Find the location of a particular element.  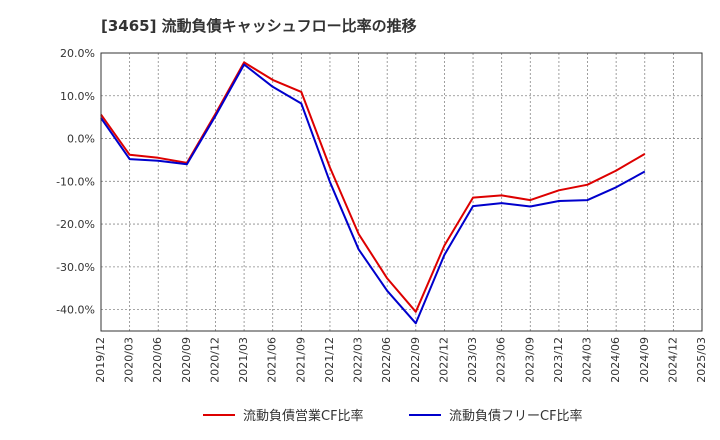

legend-label-2: 流動負債フリーCF比率 is located at coordinates (516, 416).